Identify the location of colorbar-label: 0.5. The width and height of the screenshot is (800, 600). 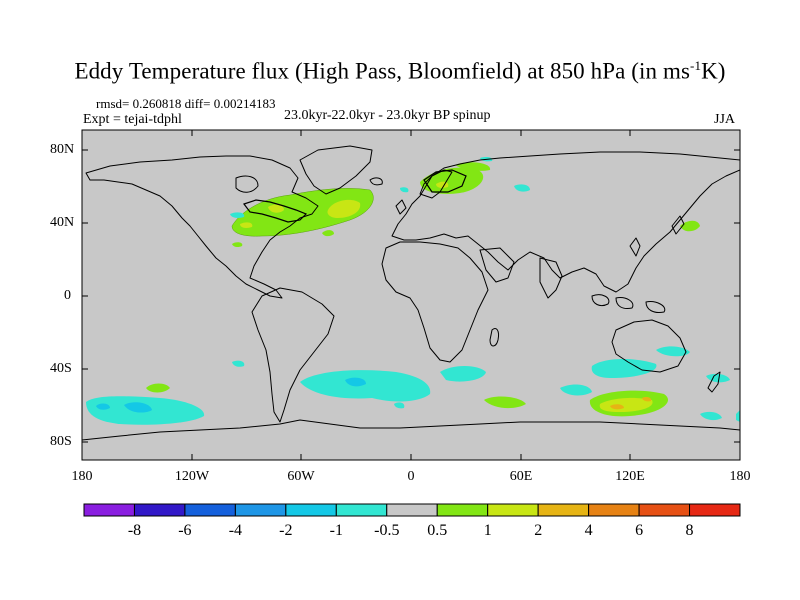
(437, 530).